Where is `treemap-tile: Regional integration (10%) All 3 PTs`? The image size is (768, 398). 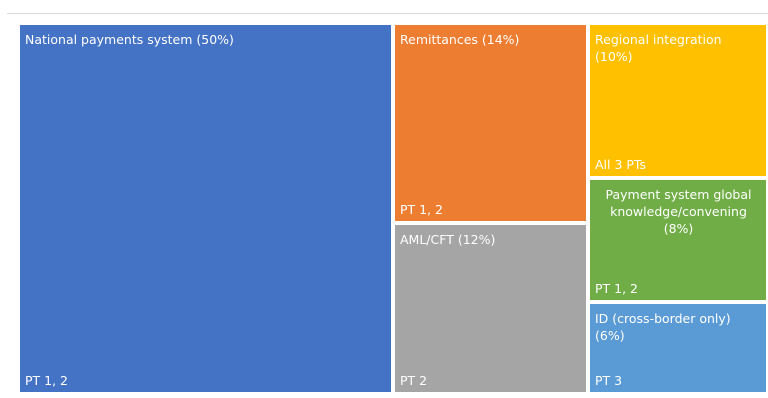
treemap-tile: Regional integration (10%) All 3 PTs is located at coordinates (678, 100).